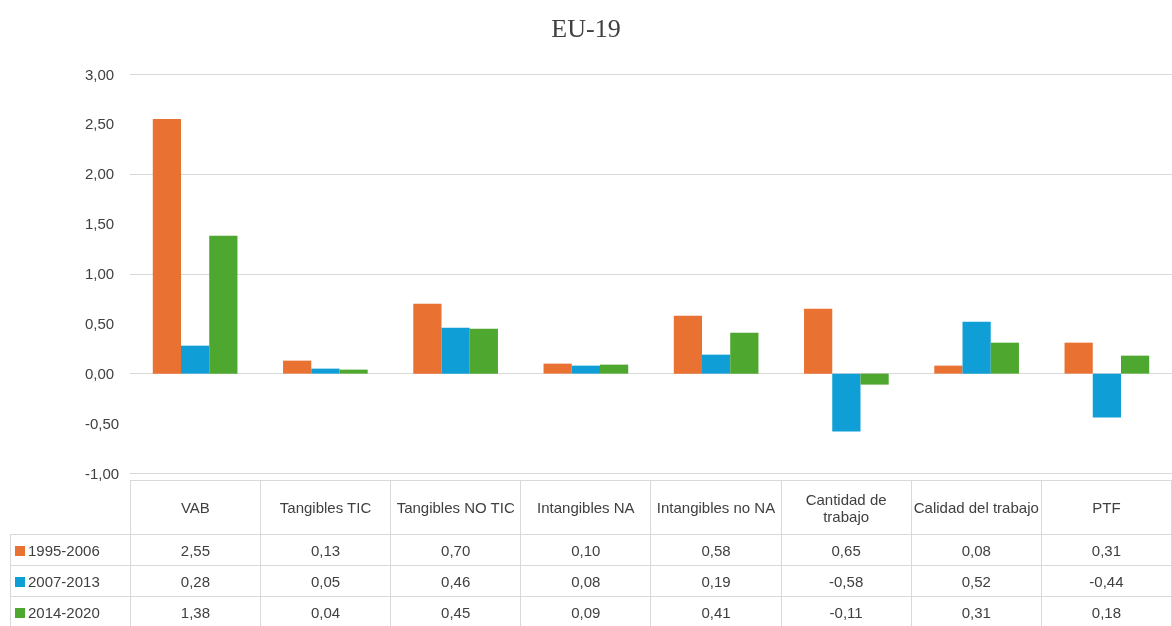 This screenshot has height=626, width=1172. I want to click on x-tick-label: Intangibles no NA, so click(716, 507).